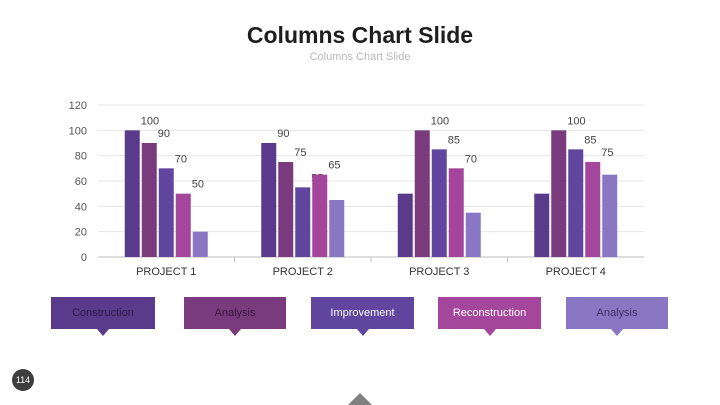 Image resolution: width=720 pixels, height=405 pixels. I want to click on page-number: 114, so click(23, 380).